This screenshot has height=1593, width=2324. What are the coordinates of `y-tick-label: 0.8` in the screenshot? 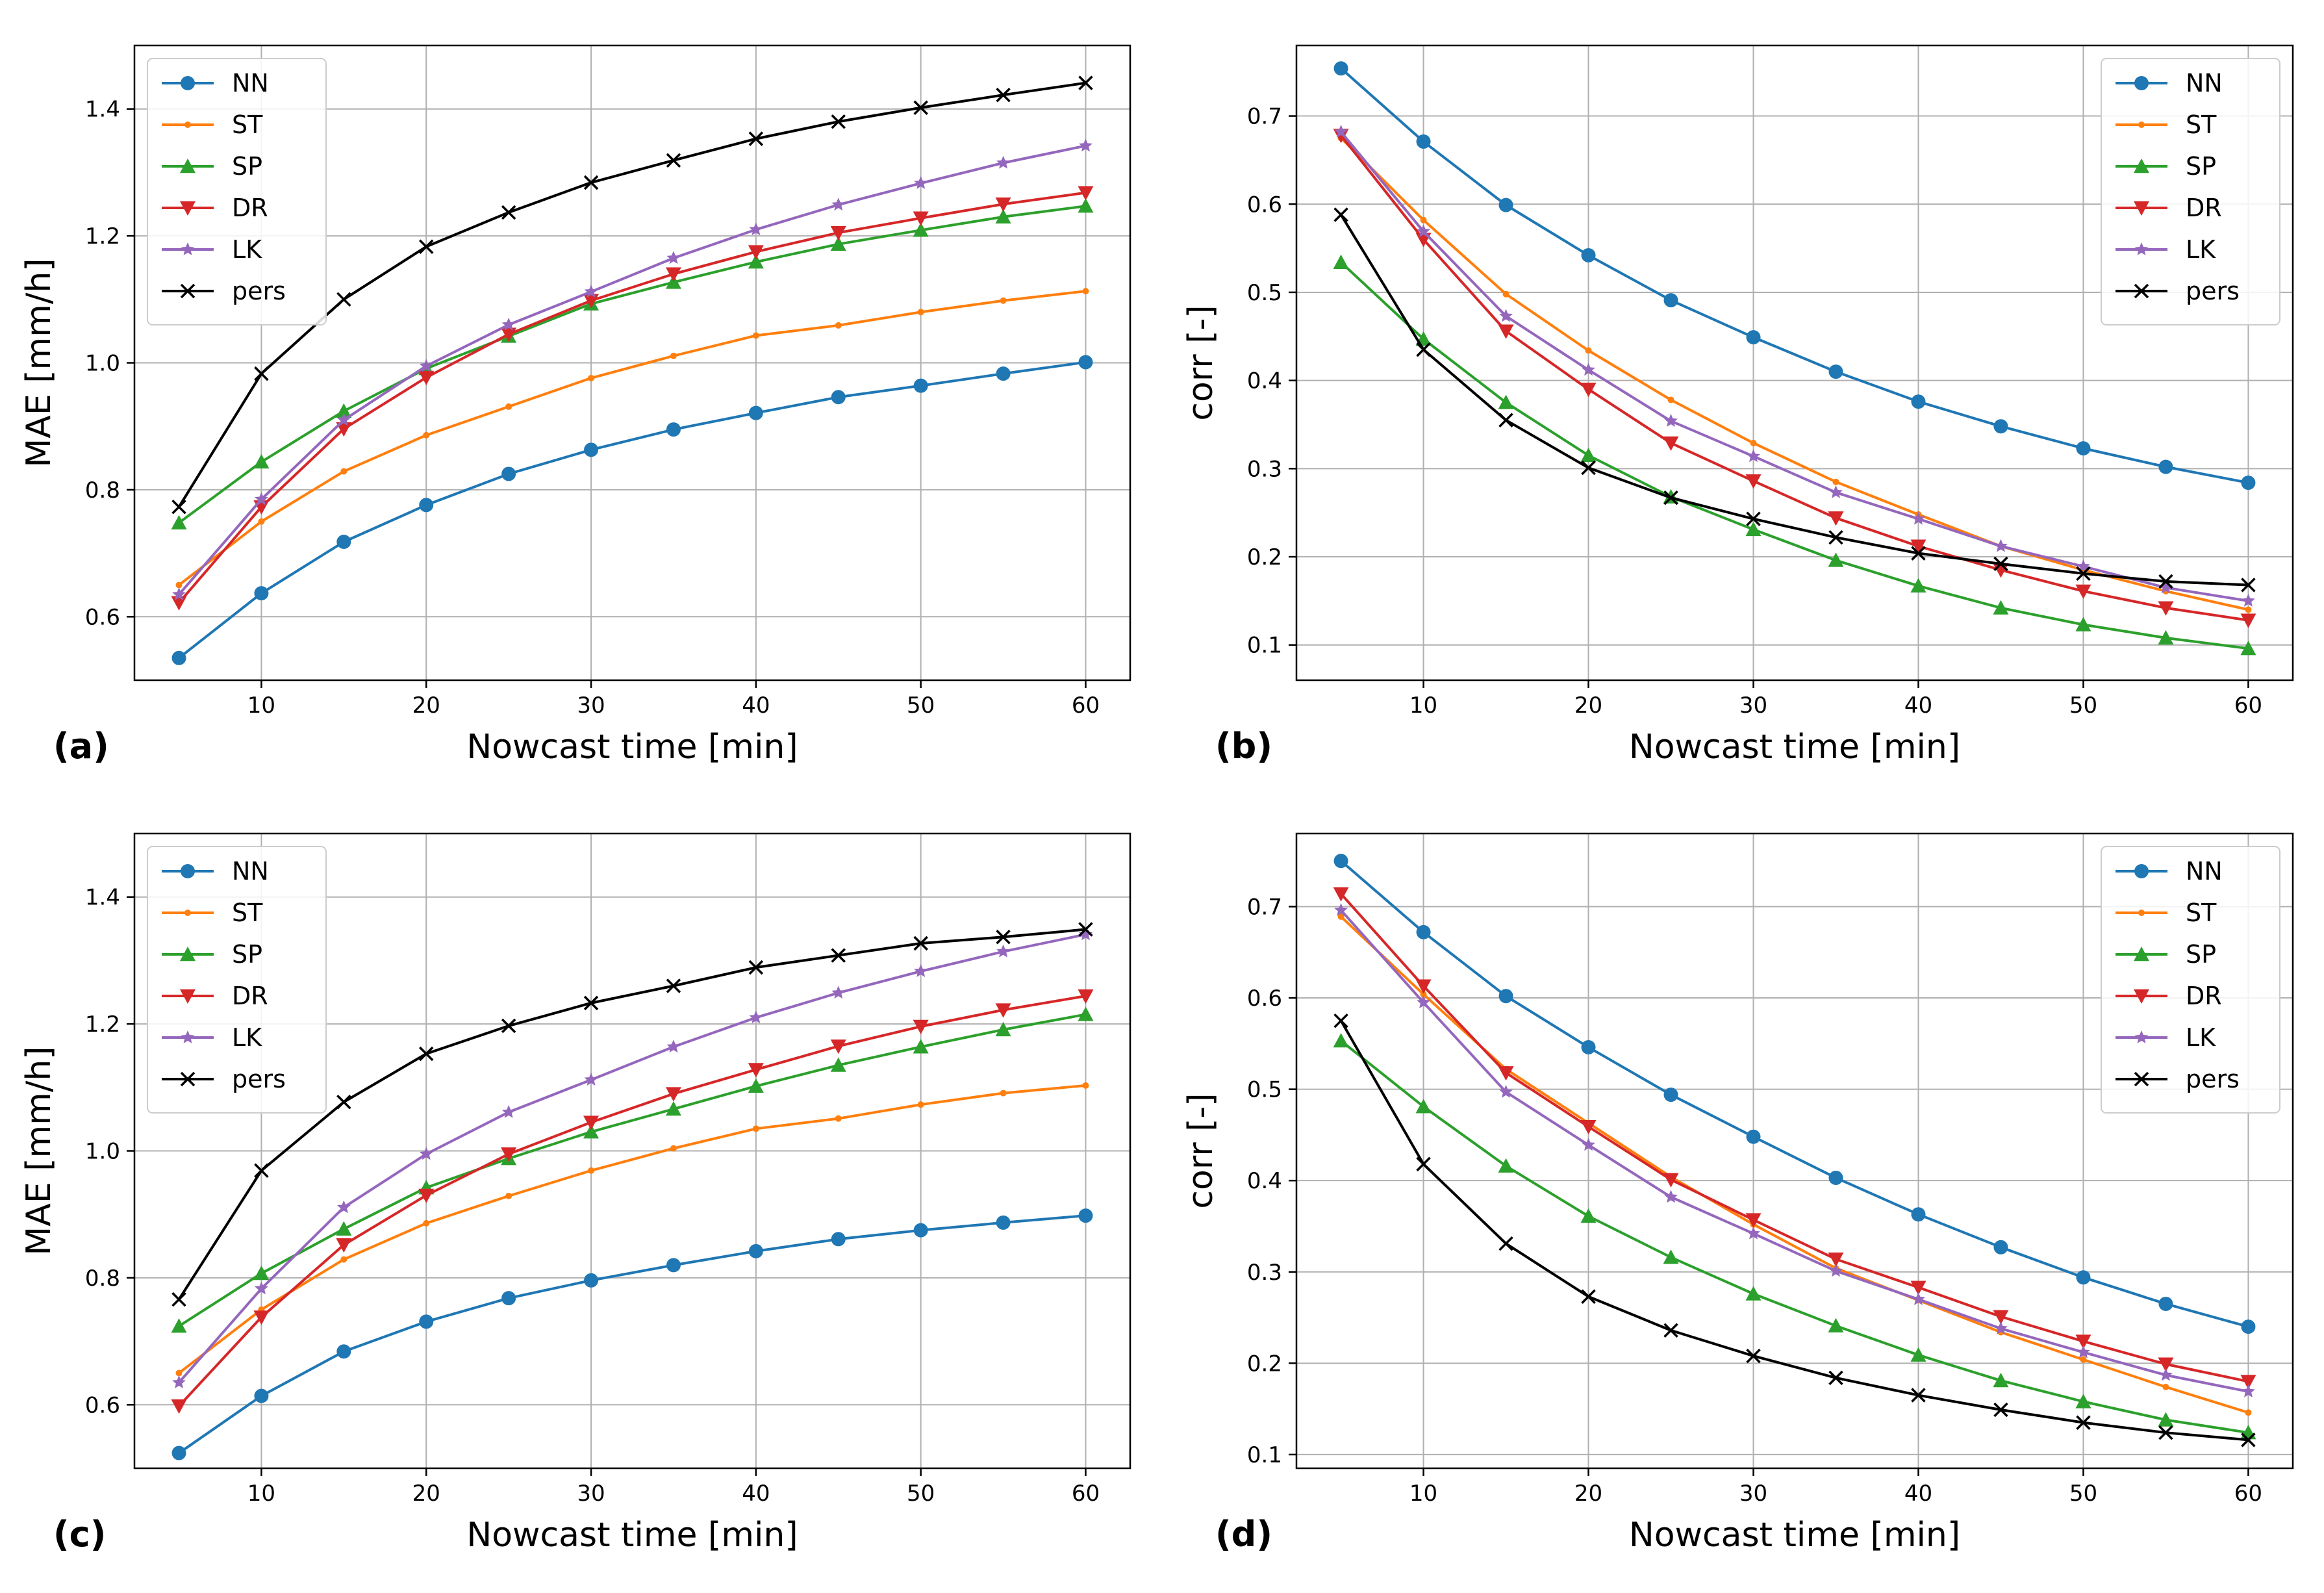 It's located at (102, 1279).